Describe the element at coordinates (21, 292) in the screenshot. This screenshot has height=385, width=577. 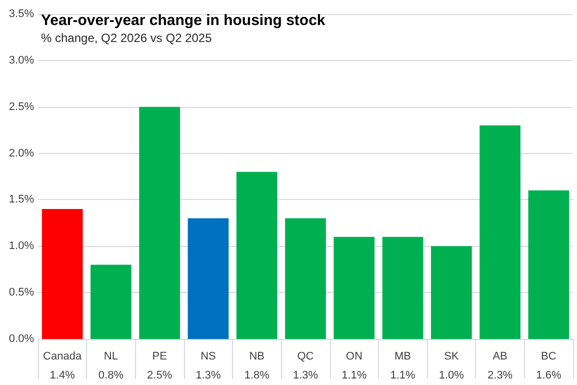
I see `y-tick-label: 0.5%` at that location.